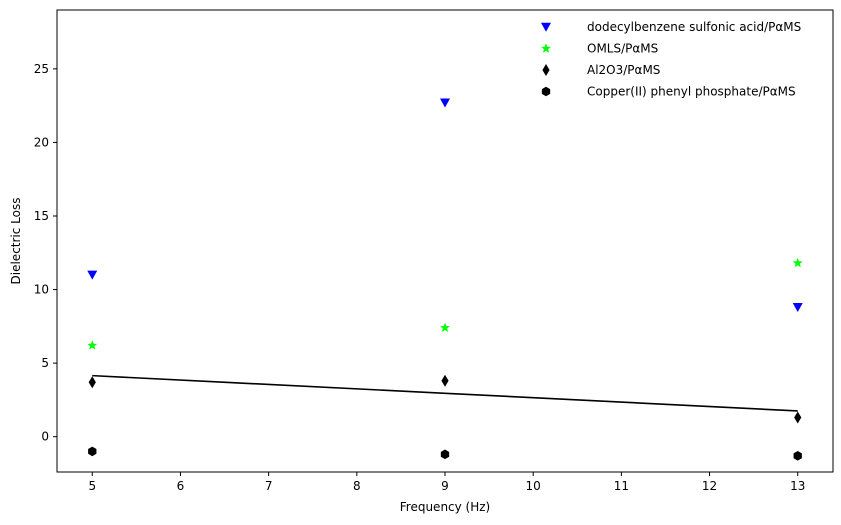 This screenshot has height=525, width=841. Describe the element at coordinates (445, 486) in the screenshot. I see `x-tick-label: 9` at that location.